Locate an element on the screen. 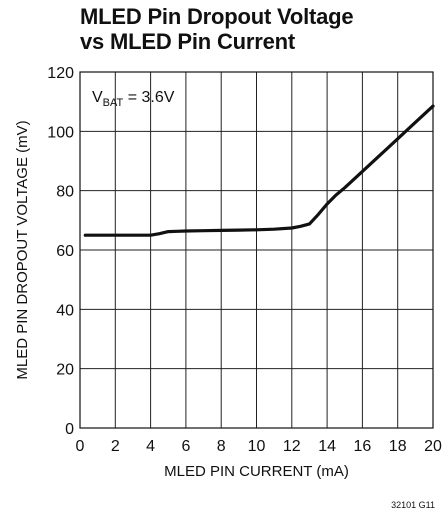 The image size is (443, 518). y-tick-label: 40 is located at coordinates (65, 310).